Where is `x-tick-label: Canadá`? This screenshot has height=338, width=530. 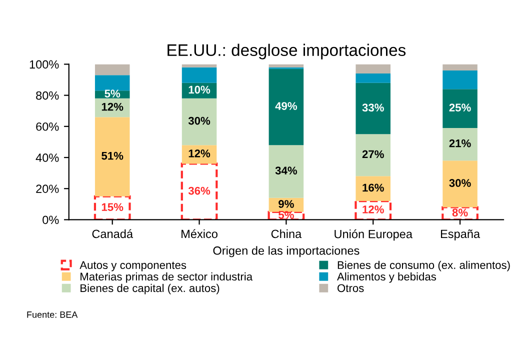
x-tick-label: Canadá is located at coordinates (113, 233).